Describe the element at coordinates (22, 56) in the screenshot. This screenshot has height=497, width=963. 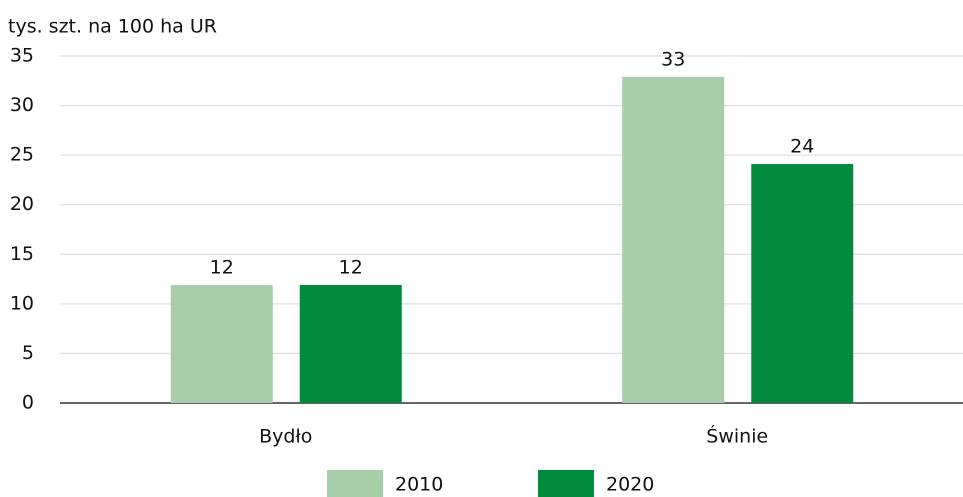
I see `y-tick-label: 35` at that location.